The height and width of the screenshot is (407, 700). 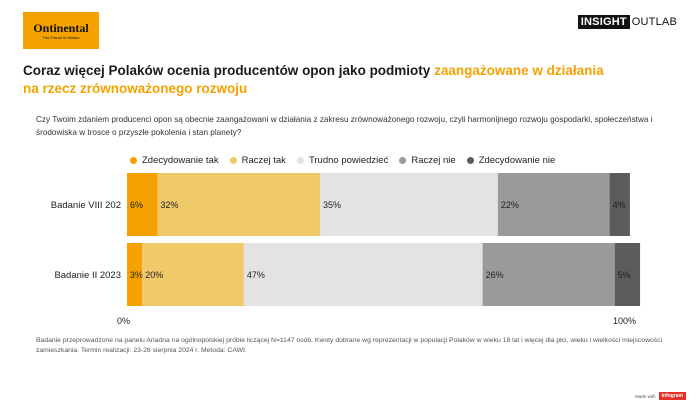 What do you see at coordinates (603, 22) in the screenshot?
I see `brand-insight: INSIGHT` at bounding box center [603, 22].